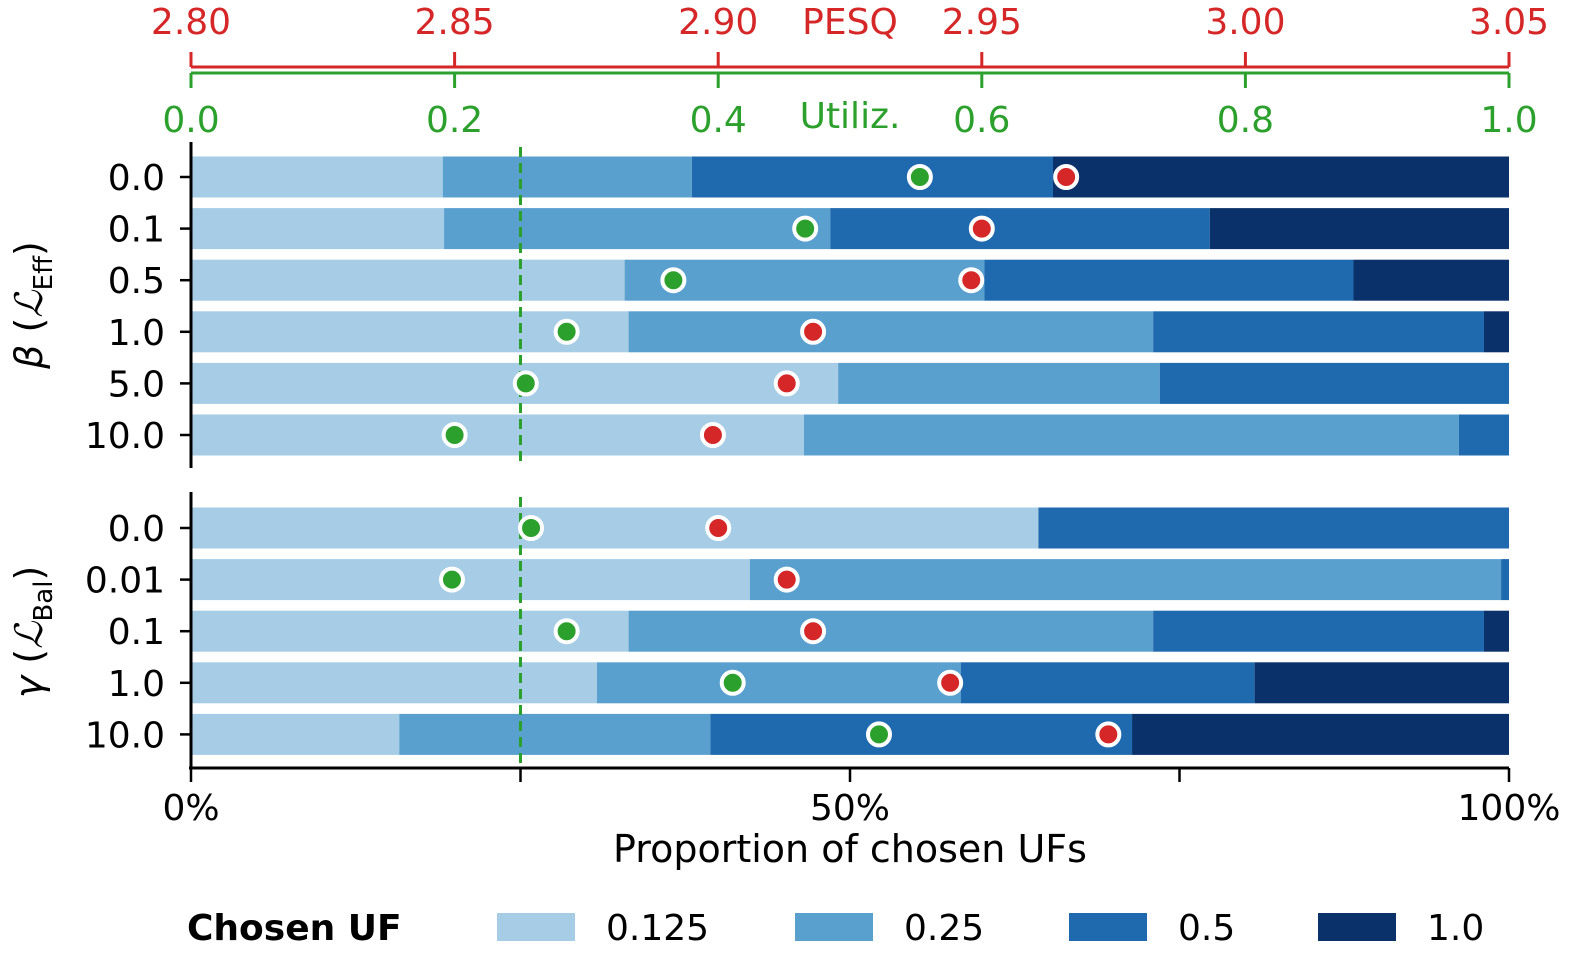  Describe the element at coordinates (1509, 22) in the screenshot. I see `pesq-tick-label: 3.05` at that location.